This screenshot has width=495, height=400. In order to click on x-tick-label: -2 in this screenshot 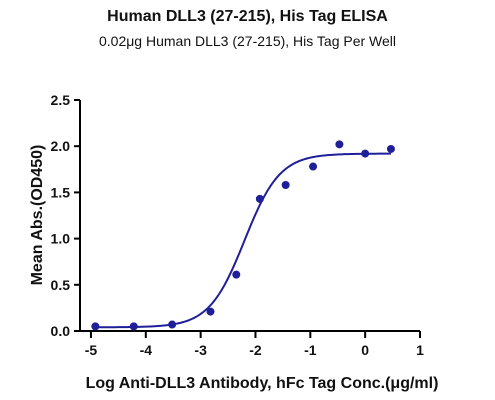, I will do `click(255, 350)`.